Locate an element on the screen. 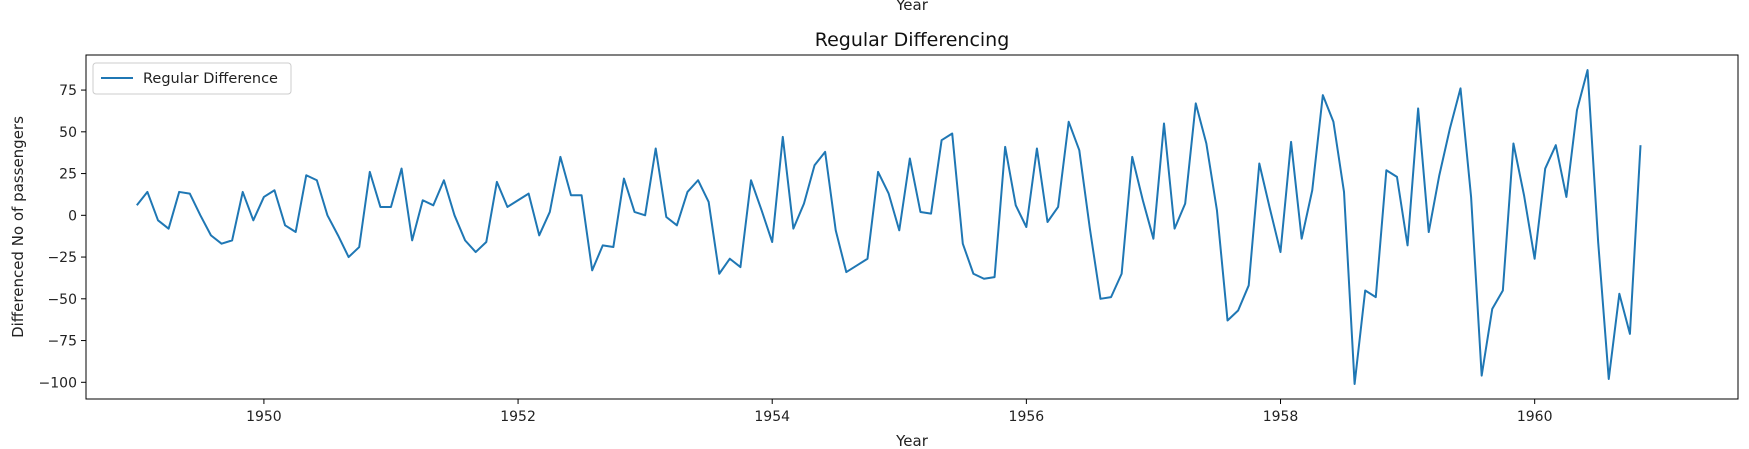 Image resolution: width=1749 pixels, height=449 pixels. chart-title: Regular Differencing is located at coordinates (912, 40).